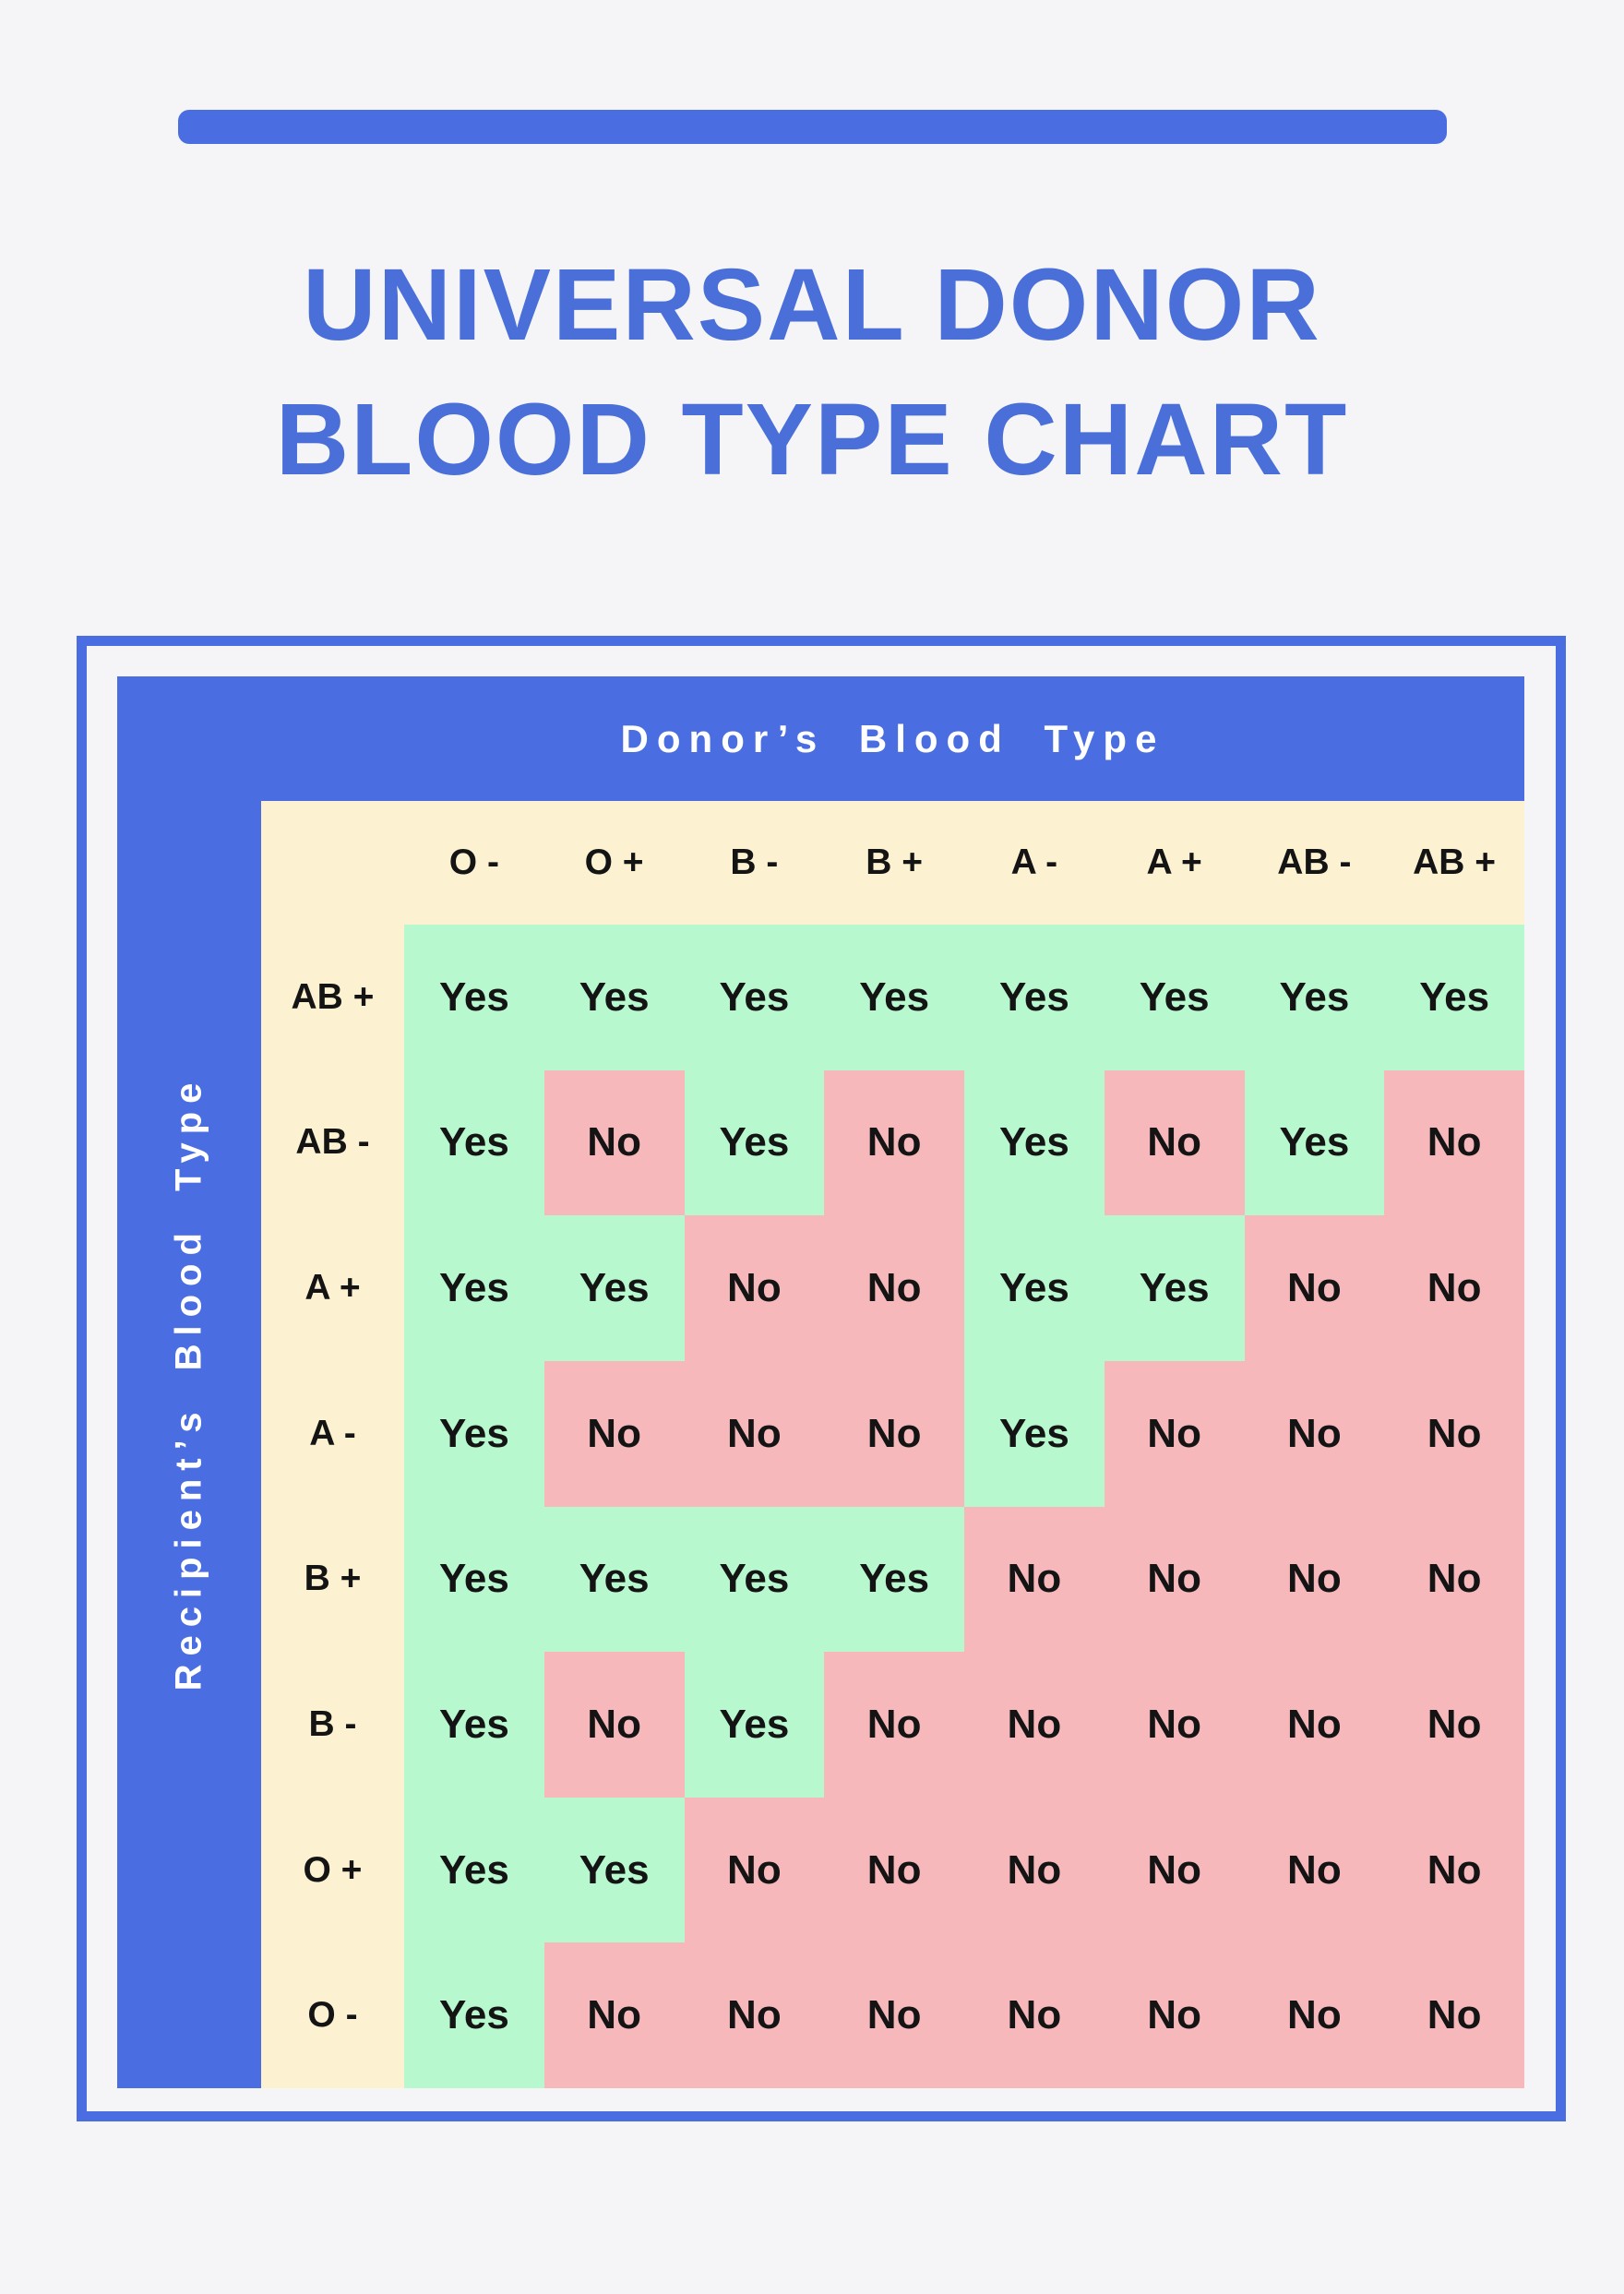  I want to click on recipient-axis-label: Recipient’s Blood Type, so click(188, 1382).